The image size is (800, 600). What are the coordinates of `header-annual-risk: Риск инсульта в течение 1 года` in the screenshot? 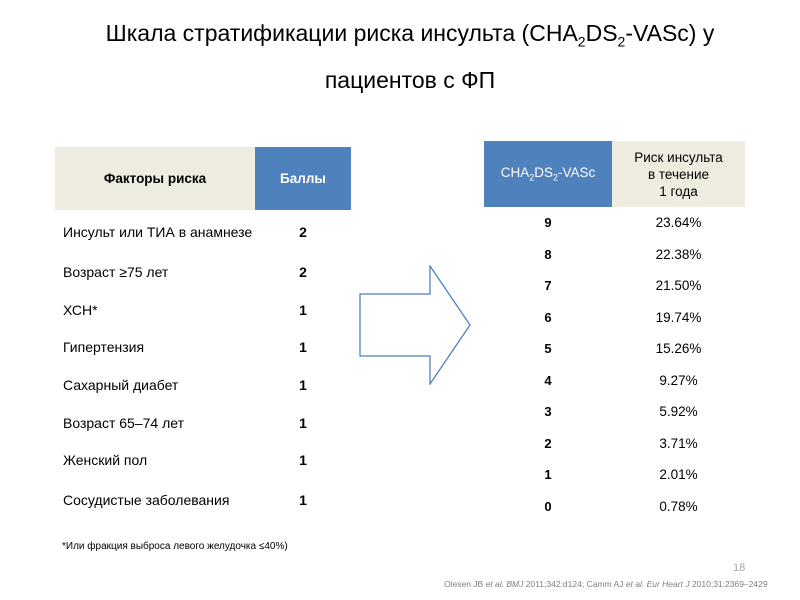 It's located at (678, 174).